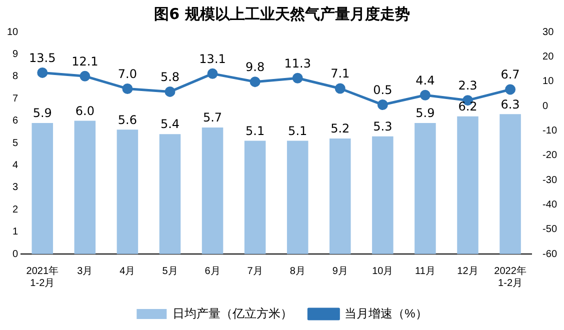 The image size is (564, 330). What do you see at coordinates (170, 77) in the screenshot?
I see `data-label: 5.8` at bounding box center [170, 77].